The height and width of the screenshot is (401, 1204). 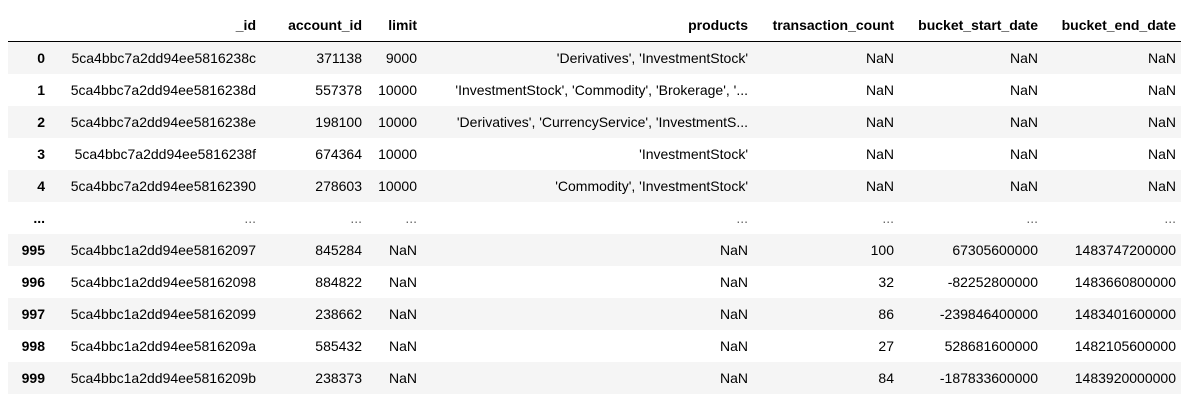 I want to click on cell-transaction-count: 32, so click(x=886, y=282).